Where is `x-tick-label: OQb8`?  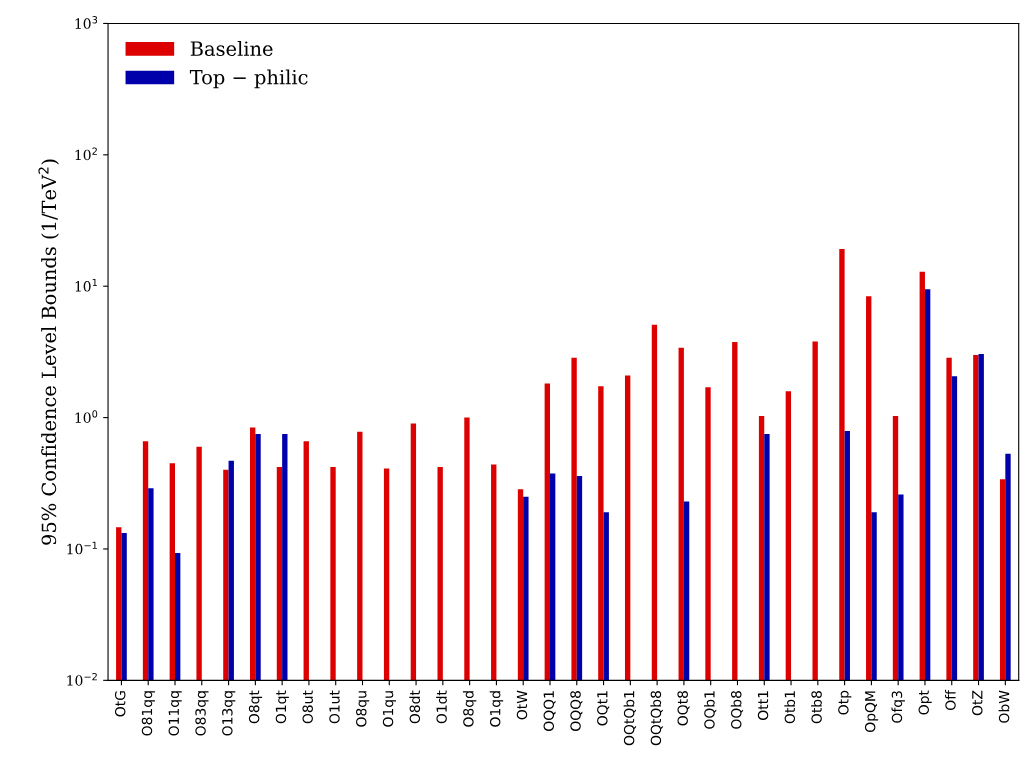
x-tick-label: OQb8 is located at coordinates (737, 710).